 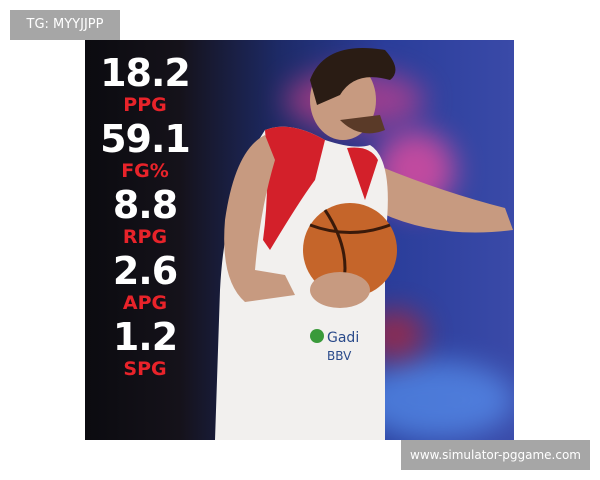 What do you see at coordinates (339, 356) in the screenshot?
I see `svg-text: BBV` at bounding box center [339, 356].